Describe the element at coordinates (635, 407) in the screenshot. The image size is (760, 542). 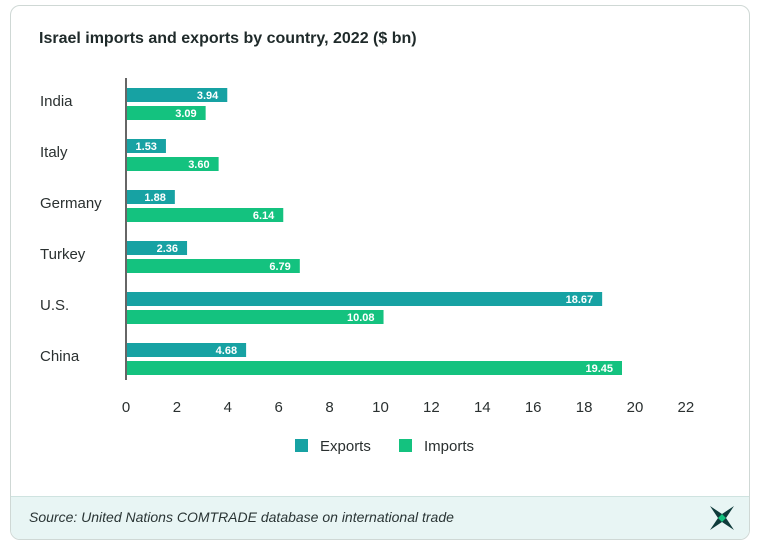
I see `x-tick-label-20: 20` at that location.